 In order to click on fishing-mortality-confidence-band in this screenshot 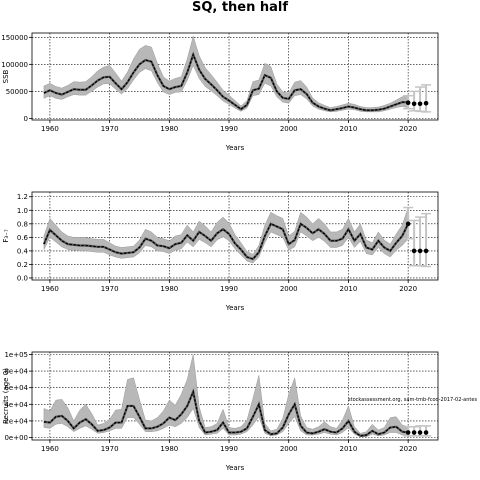, I will do `click(226, 235)`.